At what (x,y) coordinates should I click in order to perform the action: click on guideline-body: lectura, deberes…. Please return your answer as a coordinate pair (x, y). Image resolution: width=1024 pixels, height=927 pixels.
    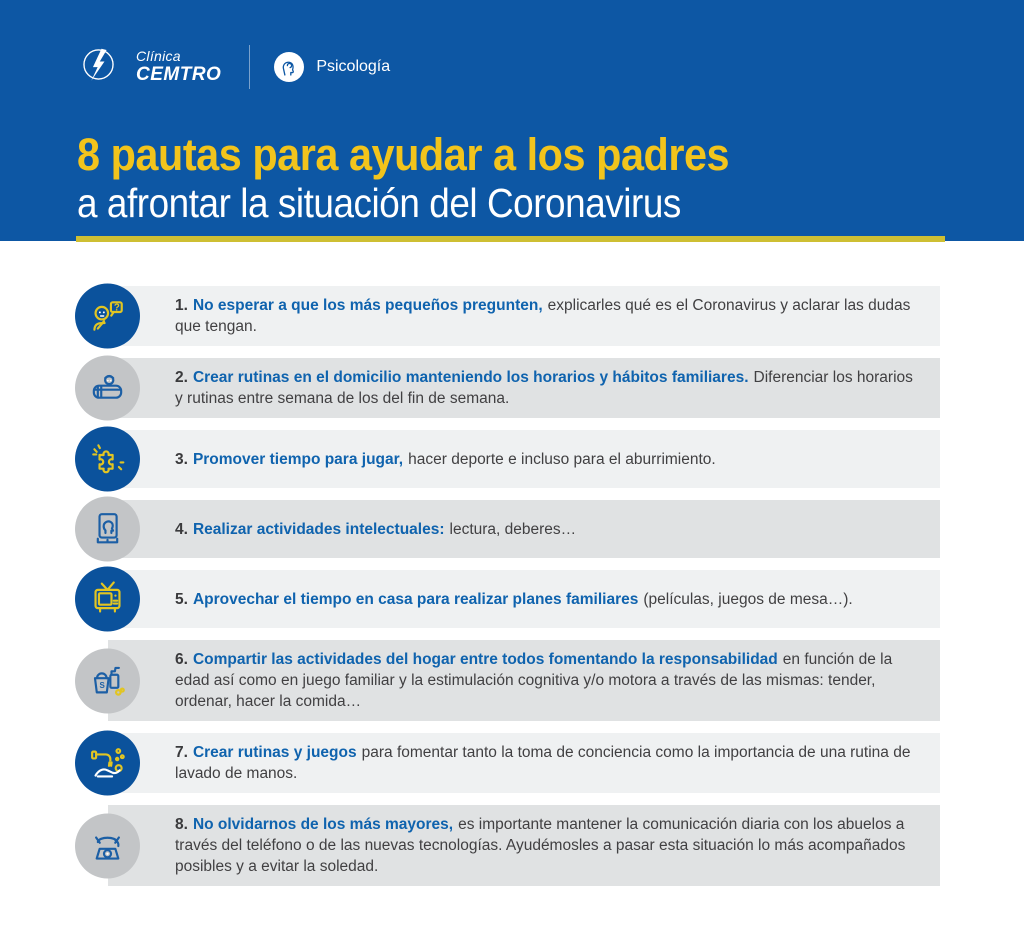
    Looking at the image, I should click on (513, 529).